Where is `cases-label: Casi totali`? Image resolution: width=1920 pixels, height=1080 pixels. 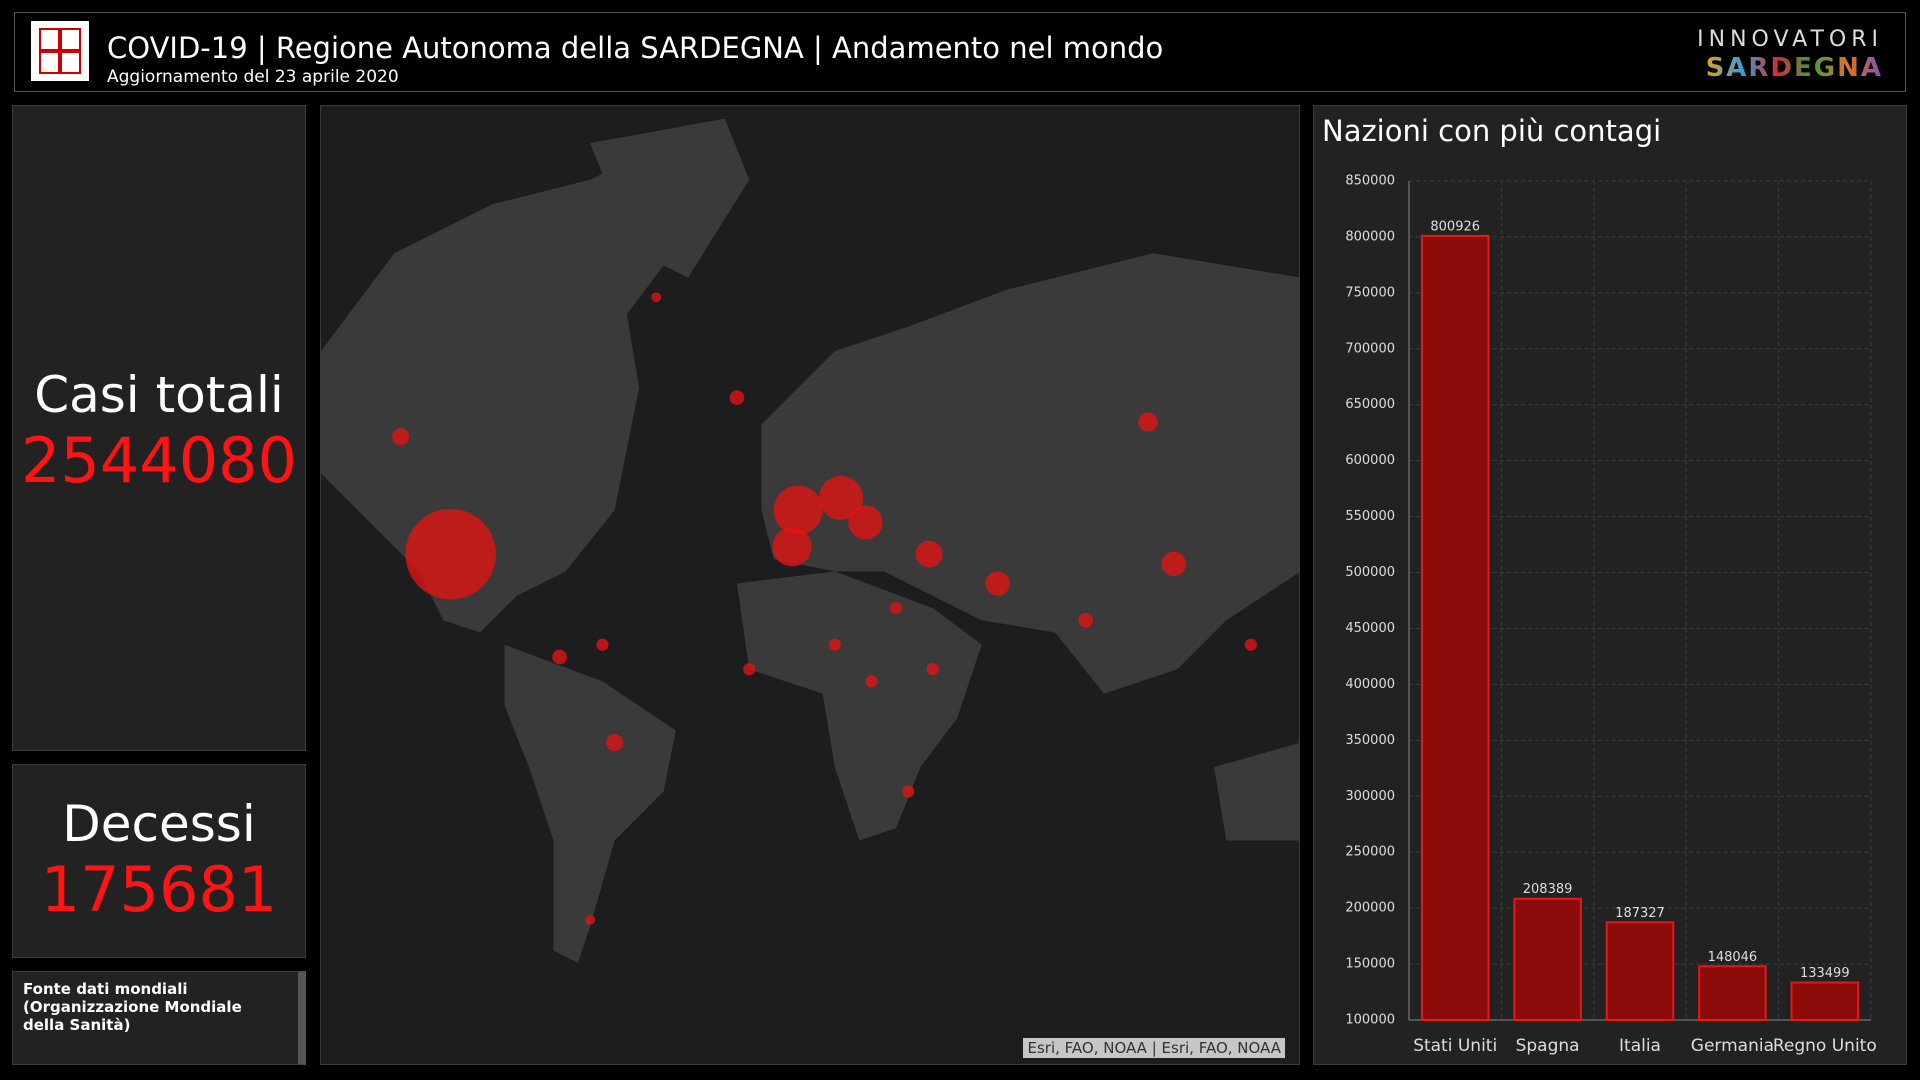 cases-label: Casi totali is located at coordinates (159, 395).